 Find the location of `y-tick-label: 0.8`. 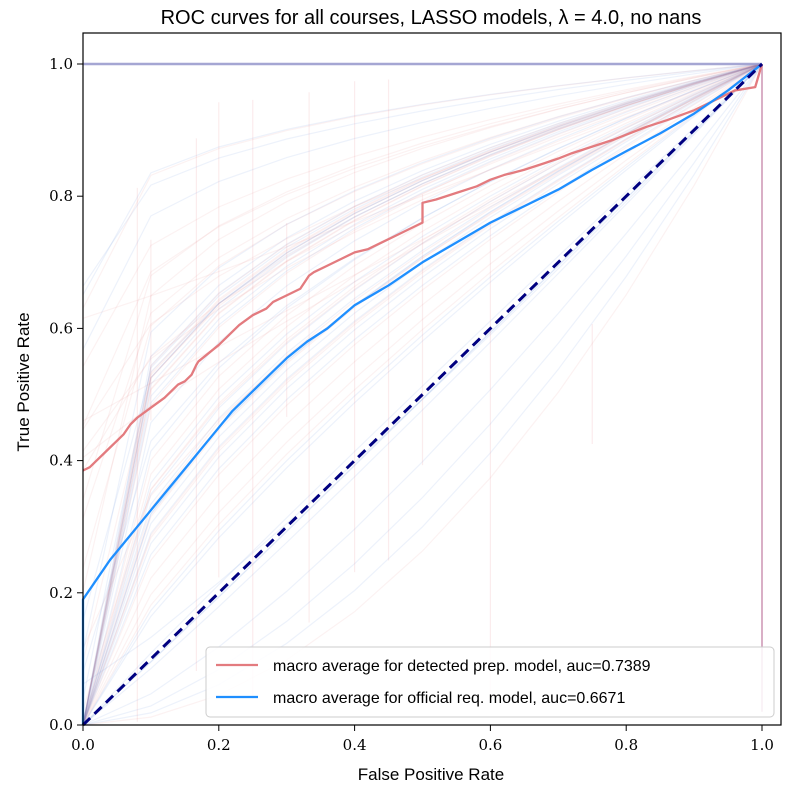

y-tick-label: 0.8 is located at coordinates (61, 196).